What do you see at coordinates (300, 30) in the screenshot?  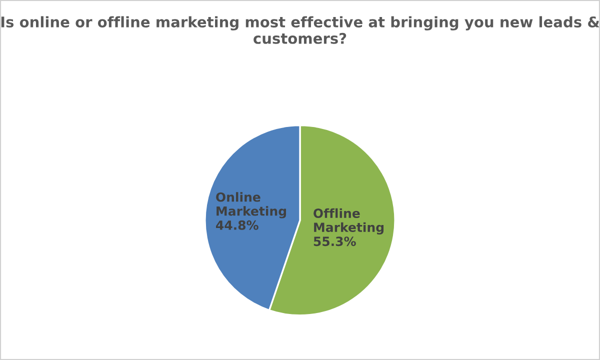 I see `chart-title: Is online or offline marketing most effective at bringing you new leads & customers?` at bounding box center [300, 30].